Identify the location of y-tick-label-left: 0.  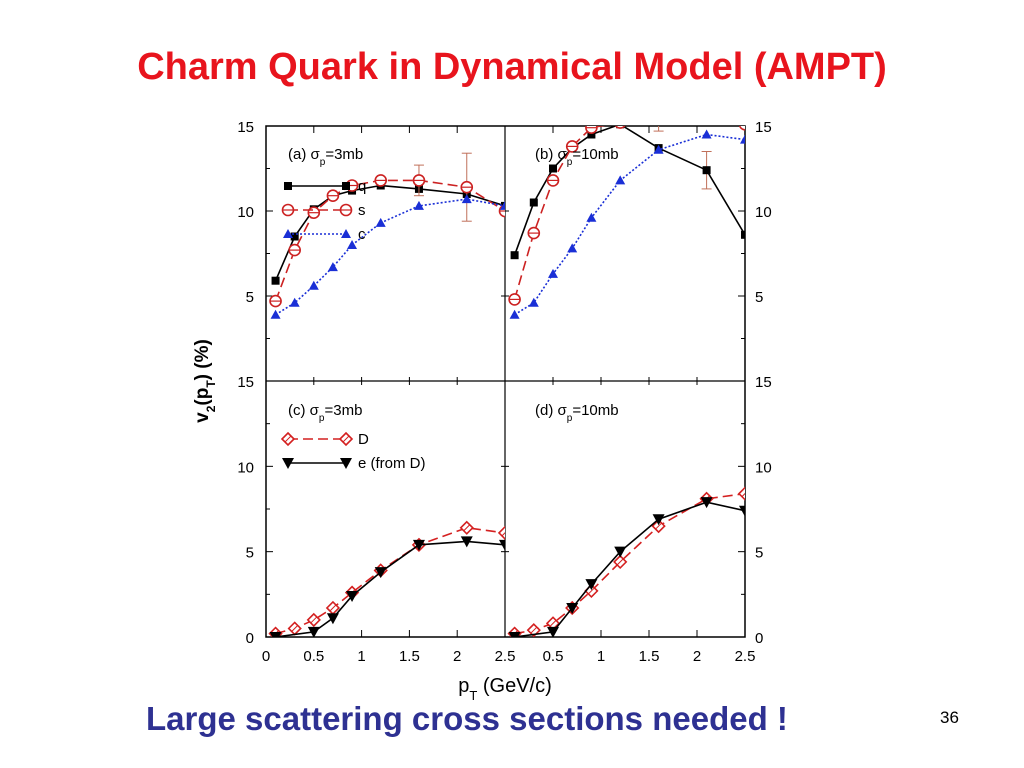
(250, 638).